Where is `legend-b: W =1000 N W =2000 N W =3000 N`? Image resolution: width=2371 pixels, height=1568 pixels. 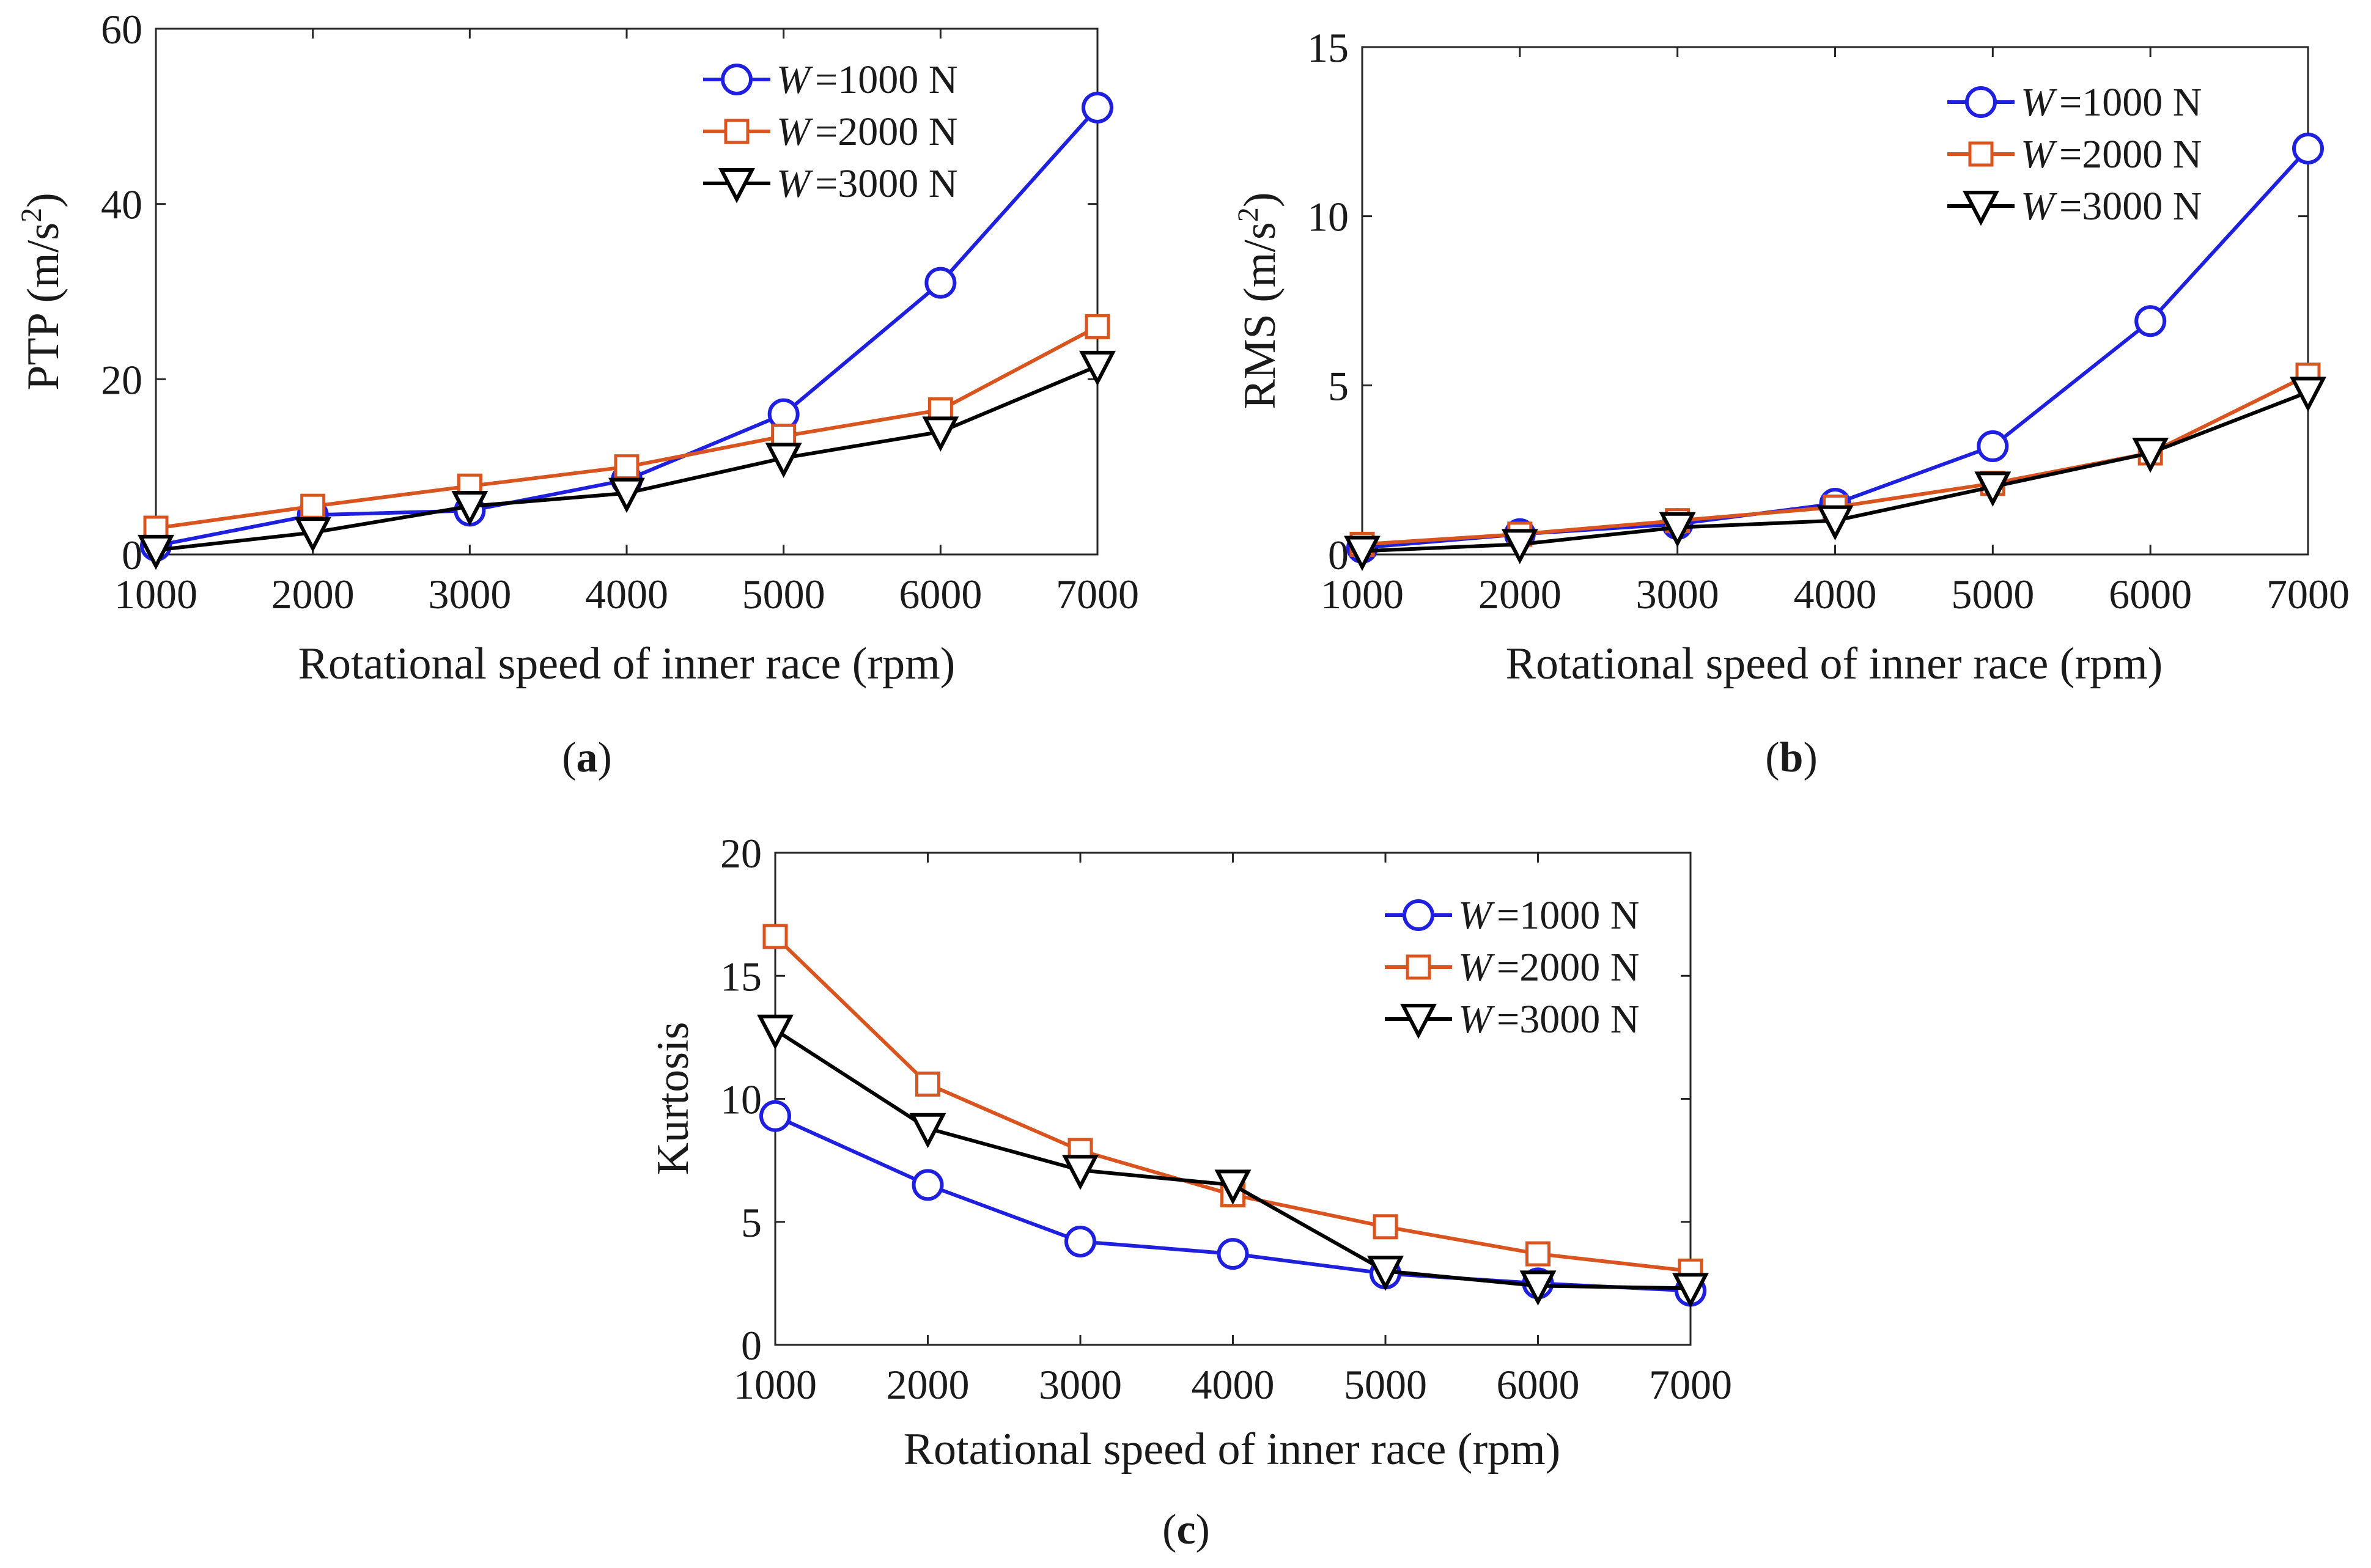
legend-b: W =1000 N W =2000 N W =3000 N is located at coordinates (2074, 154).